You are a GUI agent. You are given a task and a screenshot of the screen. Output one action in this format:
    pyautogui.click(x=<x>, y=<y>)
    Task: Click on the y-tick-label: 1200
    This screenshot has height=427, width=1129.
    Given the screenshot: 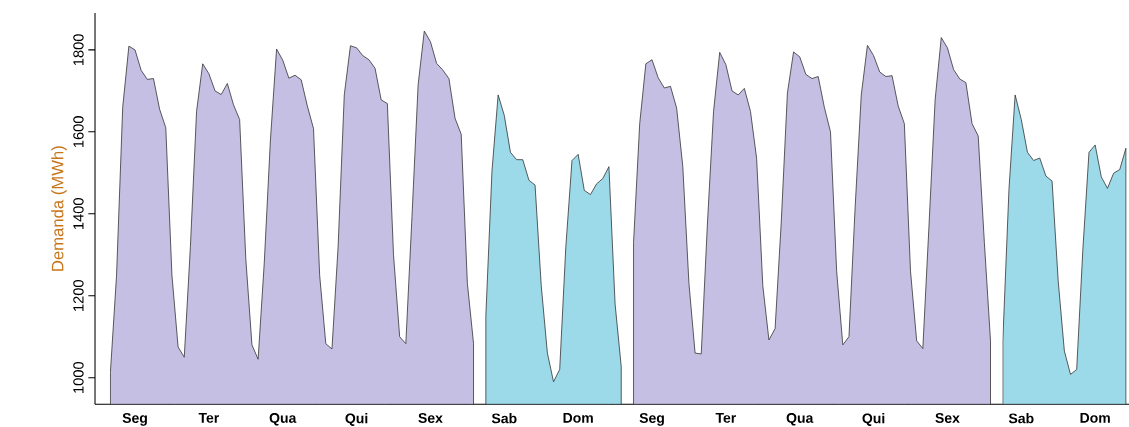 What is the action you would take?
    pyautogui.click(x=78, y=295)
    